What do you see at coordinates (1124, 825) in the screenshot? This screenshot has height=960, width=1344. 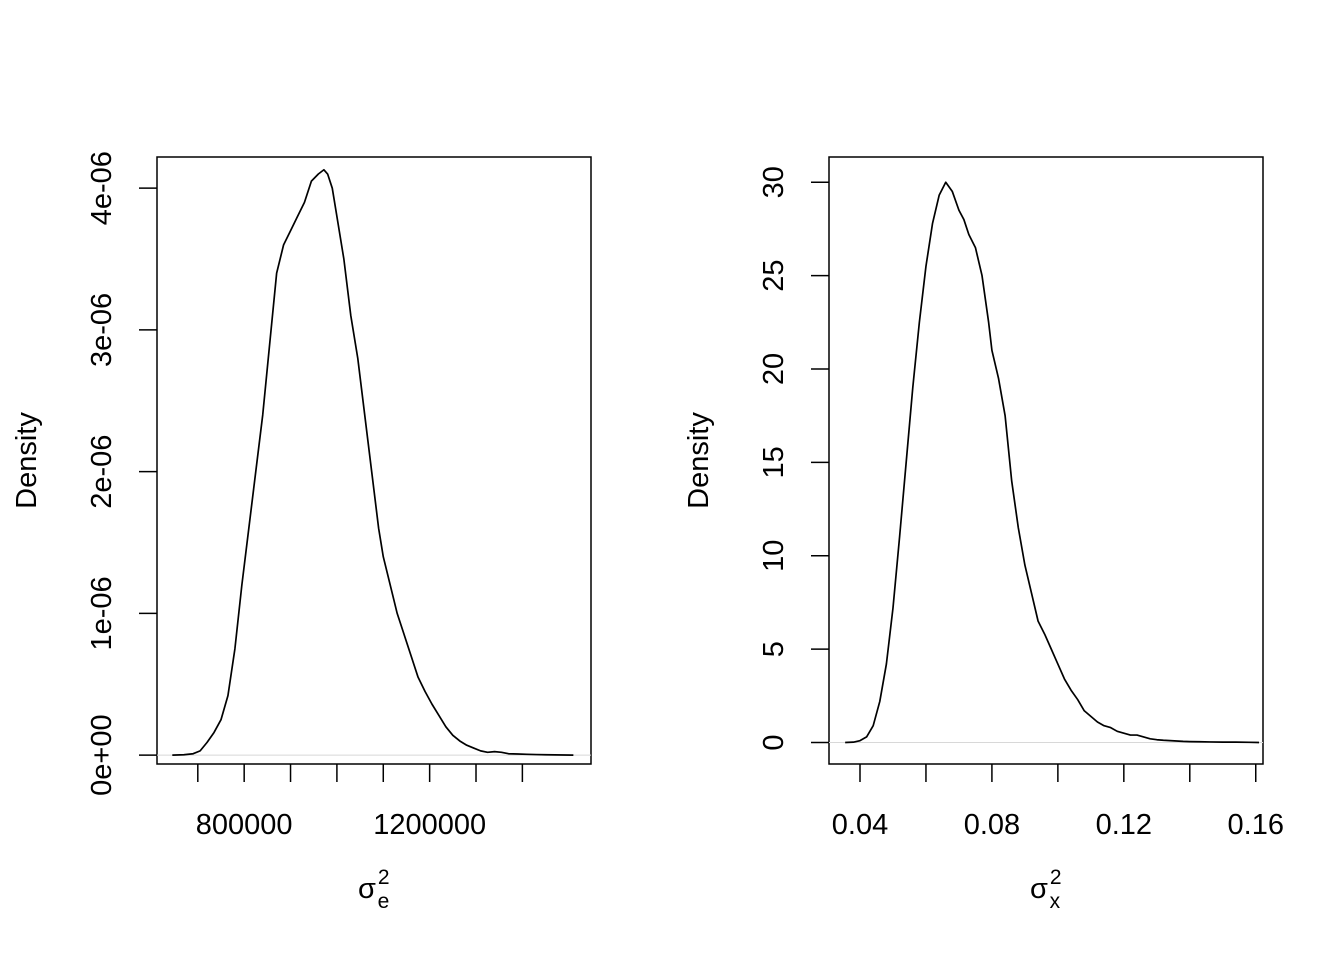 I see `x-tick-label: 0.12` at bounding box center [1124, 825].